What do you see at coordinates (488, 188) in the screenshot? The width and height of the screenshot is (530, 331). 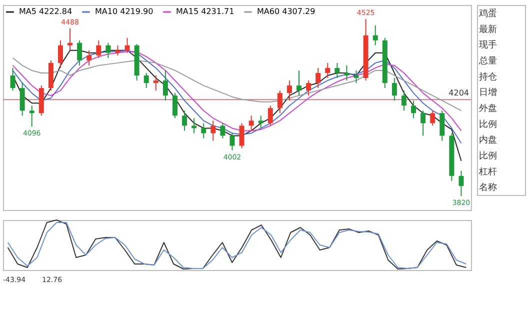 I see `text: 名称` at bounding box center [488, 188].